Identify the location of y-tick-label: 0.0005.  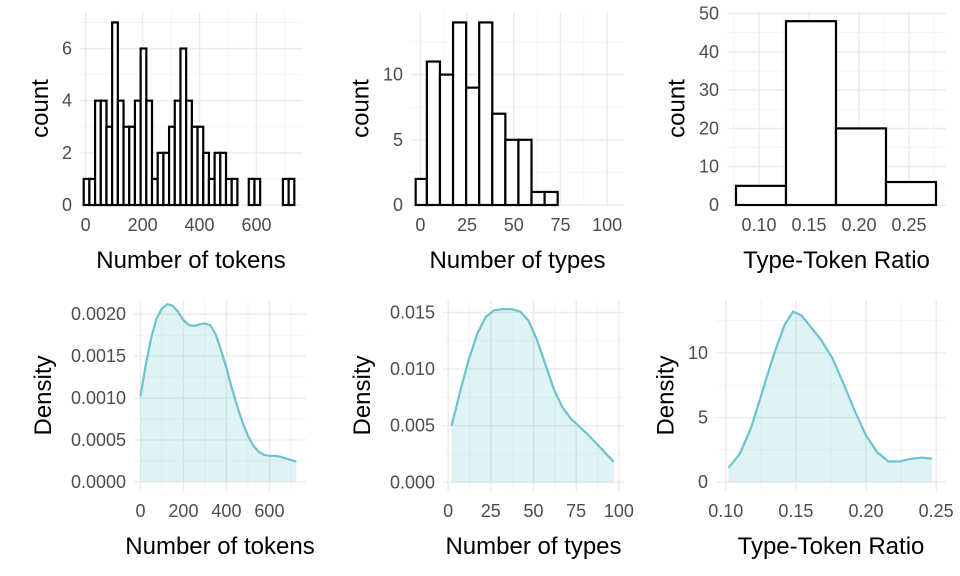
(98, 440).